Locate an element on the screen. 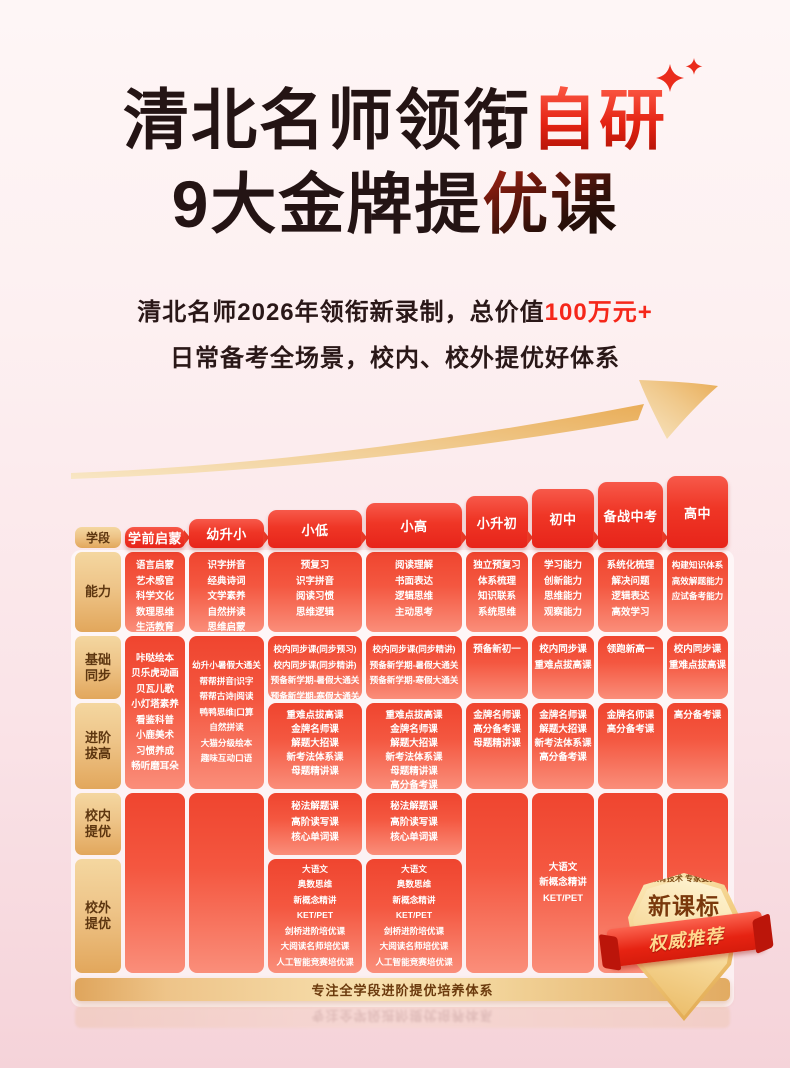  course-item: 科学文化 is located at coordinates (154, 596).